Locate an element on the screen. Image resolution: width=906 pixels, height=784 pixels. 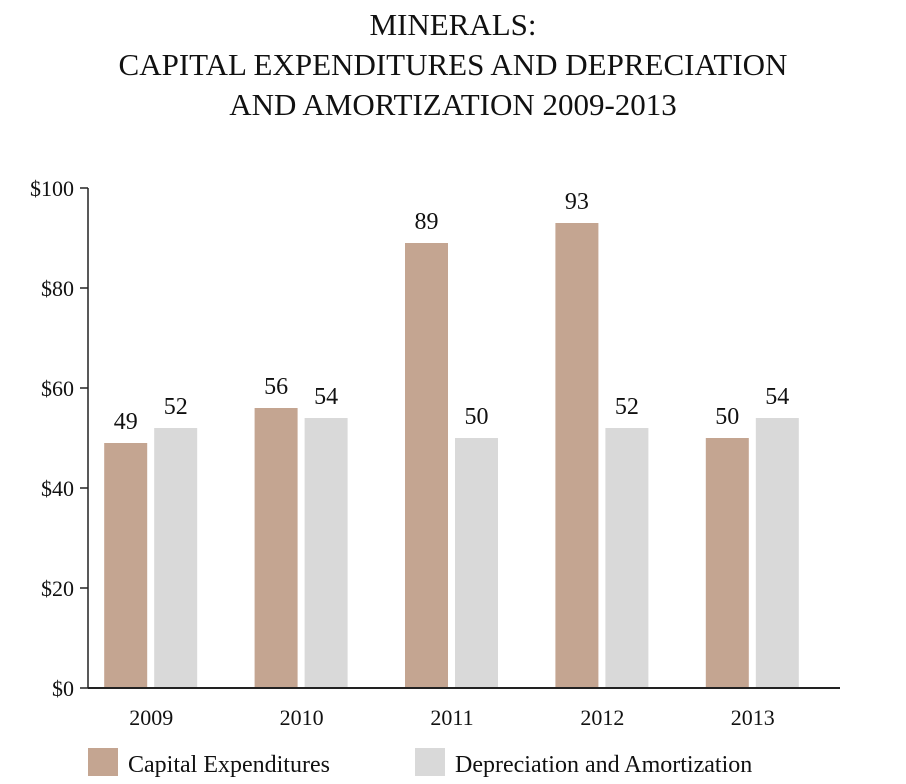
y-tick-label: $60 is located at coordinates (57, 388).